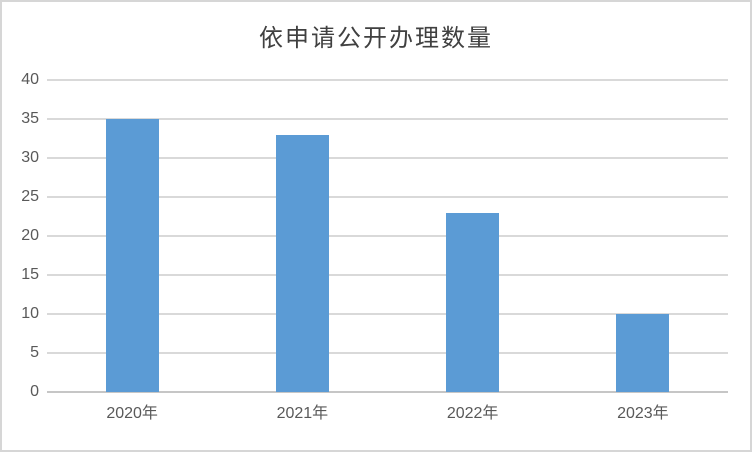 Image resolution: width=752 pixels, height=452 pixels. What do you see at coordinates (34, 352) in the screenshot?
I see `y-tick-label: 5` at bounding box center [34, 352].